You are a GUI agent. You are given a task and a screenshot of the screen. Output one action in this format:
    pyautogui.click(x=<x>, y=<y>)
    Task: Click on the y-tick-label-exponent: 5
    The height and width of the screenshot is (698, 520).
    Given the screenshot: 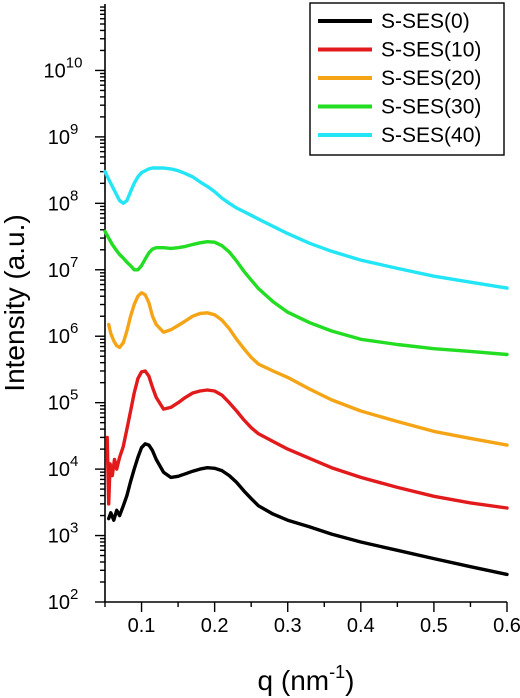 What is the action you would take?
    pyautogui.click(x=74, y=395)
    